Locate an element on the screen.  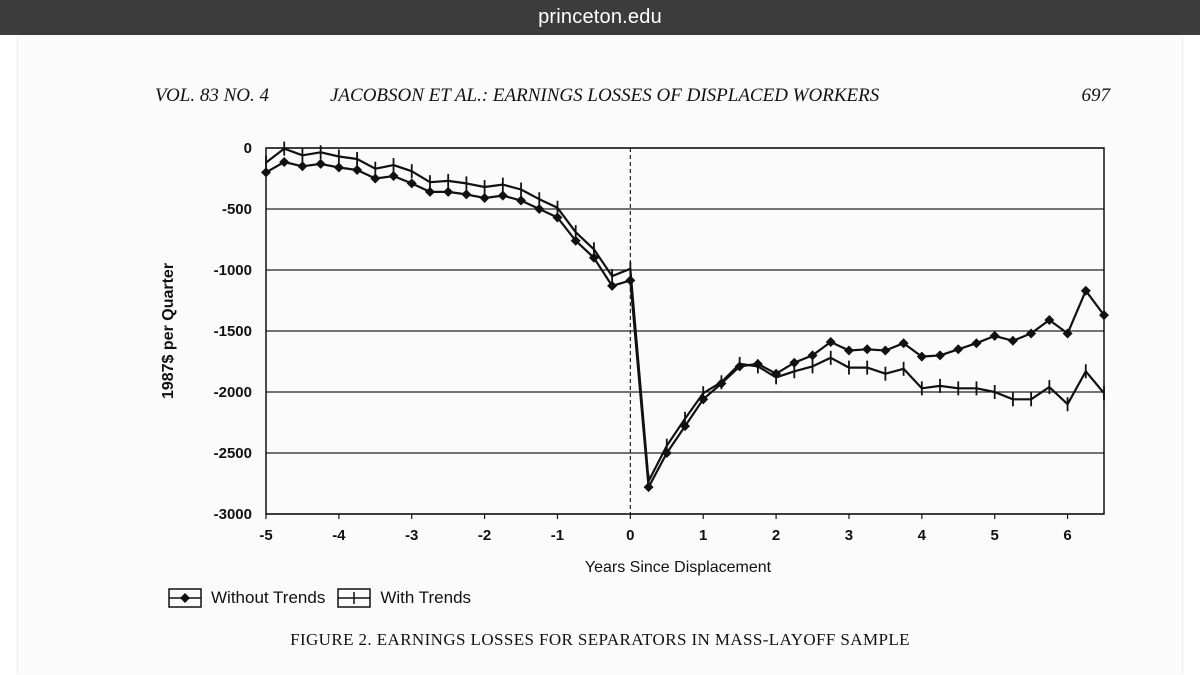
chart-legend: Without Trends With Trends is located at coordinates (325, 598).